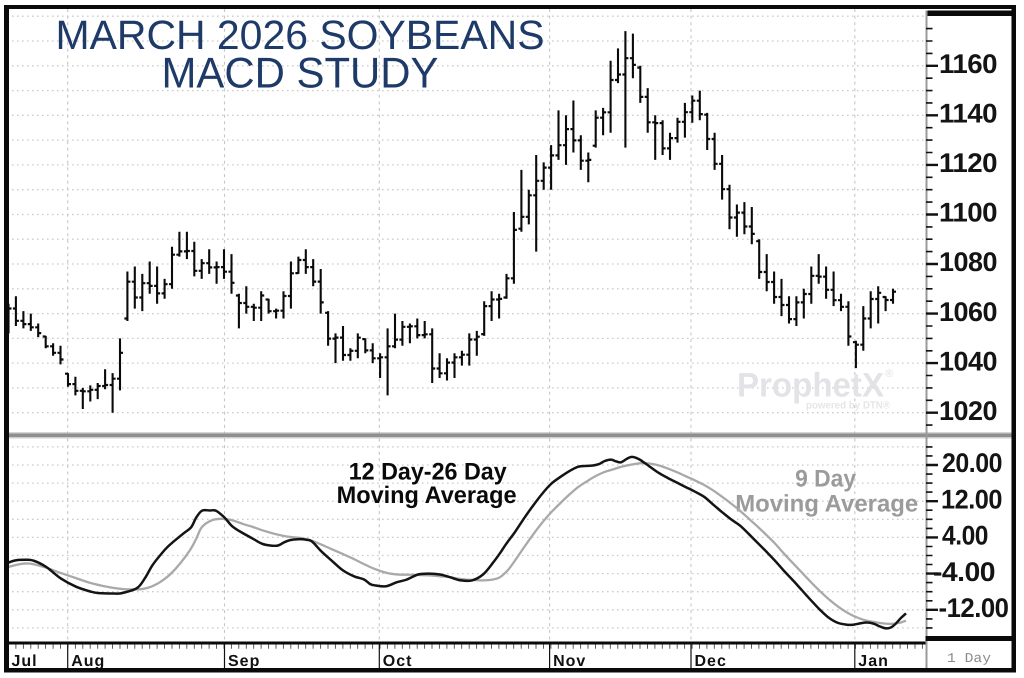 The width and height of the screenshot is (1024, 678). Describe the element at coordinates (88, 661) in the screenshot. I see `svg-text: Aug` at that location.